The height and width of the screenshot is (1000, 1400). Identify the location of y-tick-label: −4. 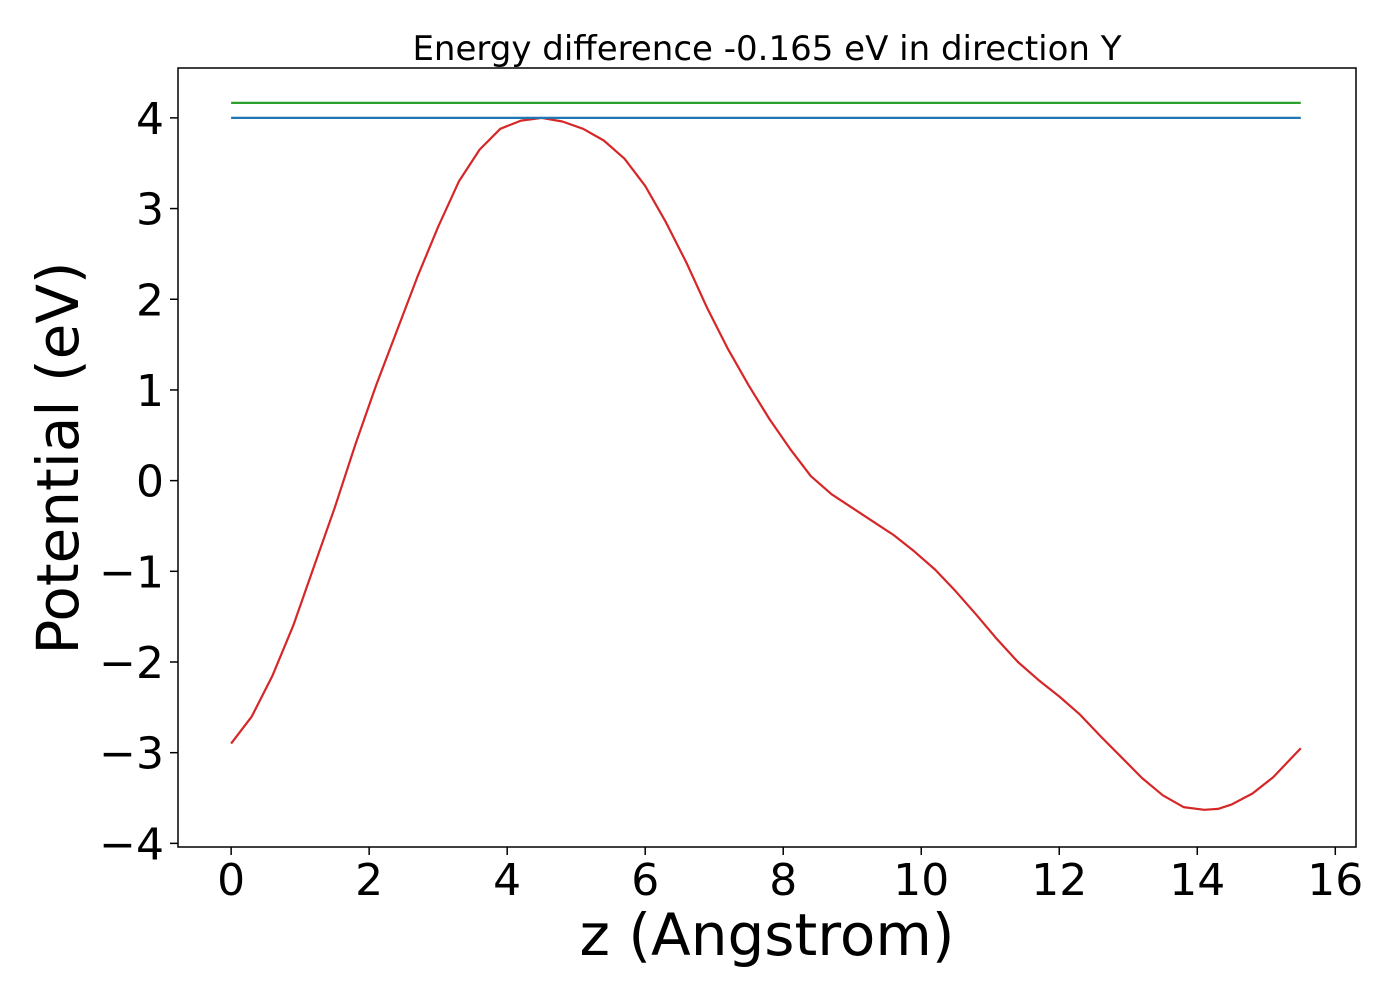
(131, 844).